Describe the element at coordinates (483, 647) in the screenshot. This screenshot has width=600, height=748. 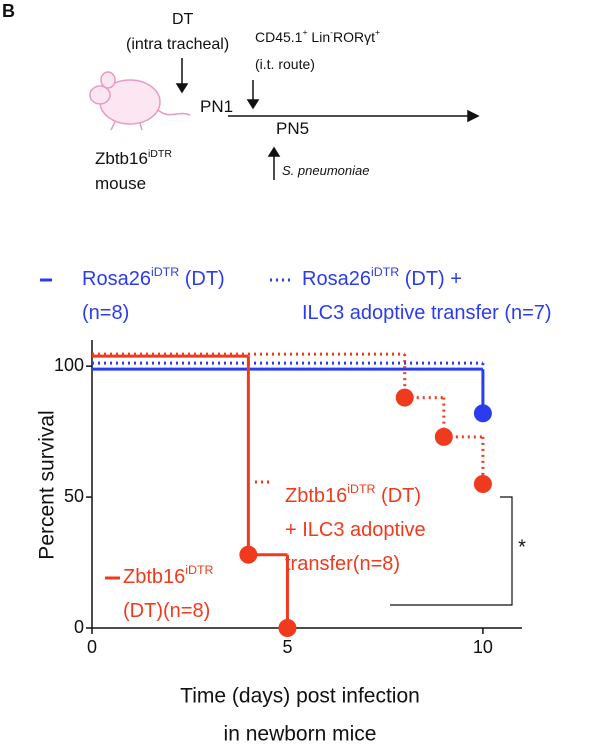
I see `x-tick-label: 10` at that location.